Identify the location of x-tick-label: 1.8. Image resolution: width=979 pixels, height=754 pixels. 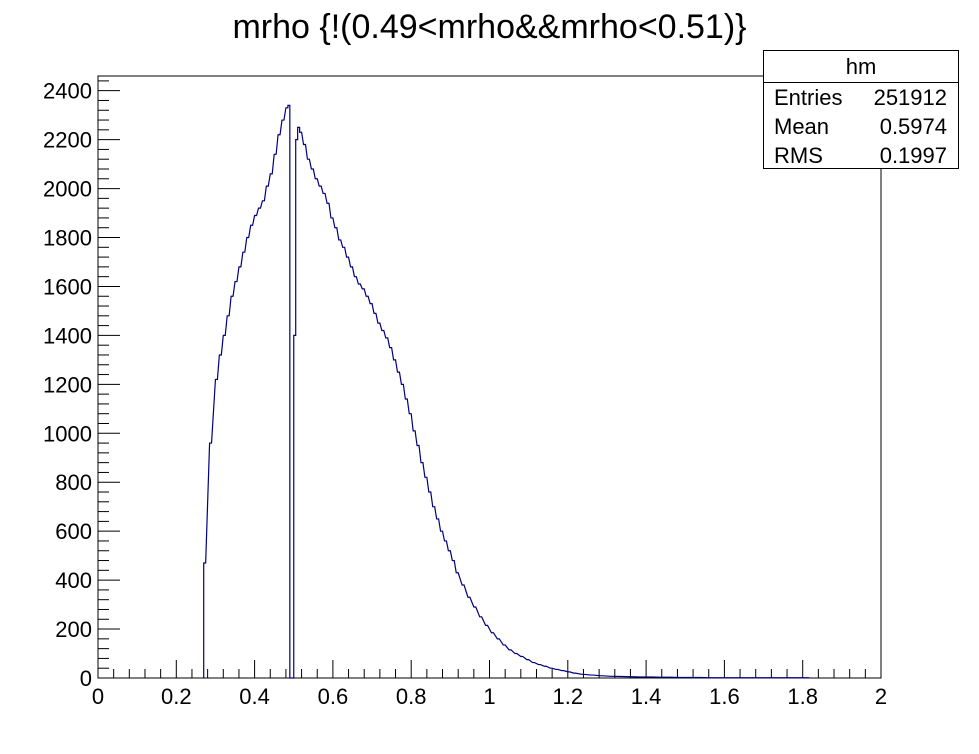
(802, 696).